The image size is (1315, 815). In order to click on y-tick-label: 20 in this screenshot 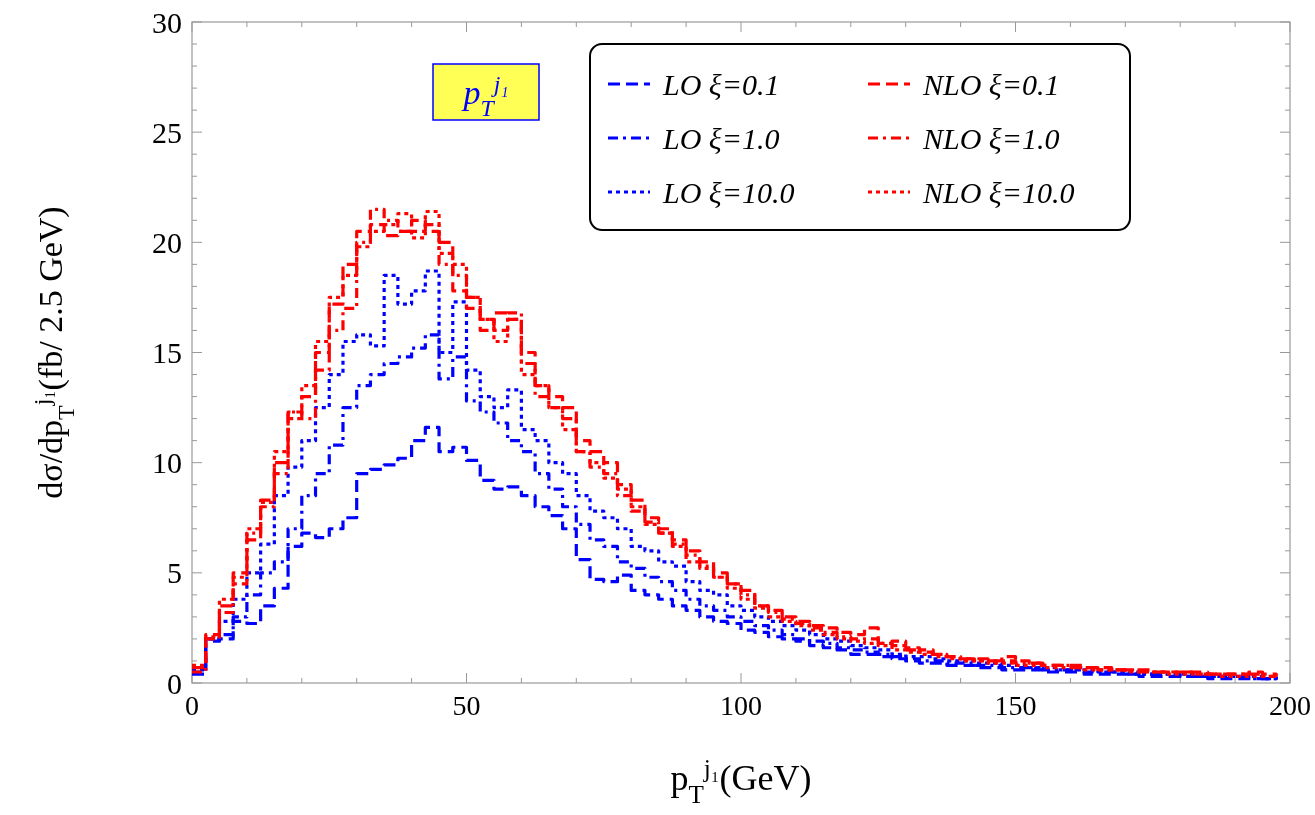, I will do `click(167, 242)`.